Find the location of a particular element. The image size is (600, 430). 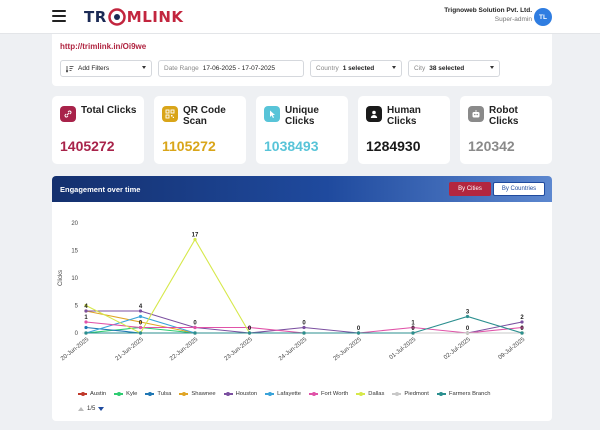

stat-label: Human Clicks is located at coordinates (404, 116).